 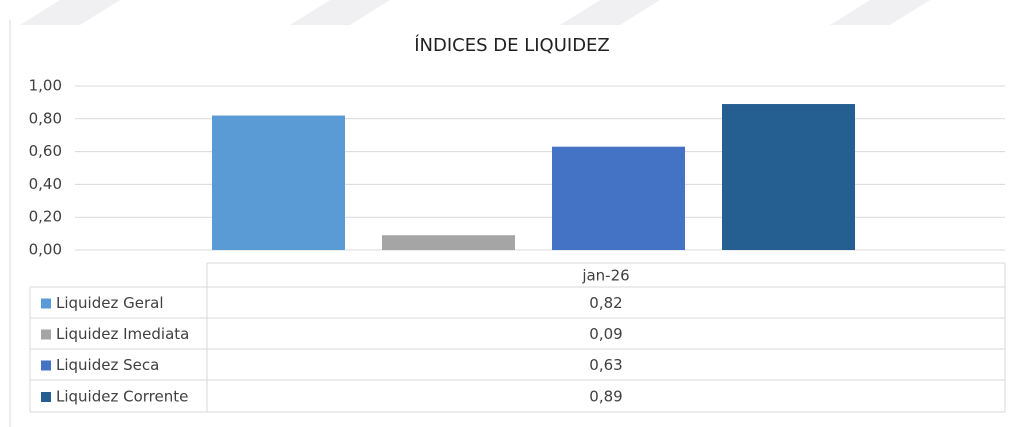 What do you see at coordinates (45, 86) in the screenshot?
I see `y-tick-label: 1,00` at bounding box center [45, 86].